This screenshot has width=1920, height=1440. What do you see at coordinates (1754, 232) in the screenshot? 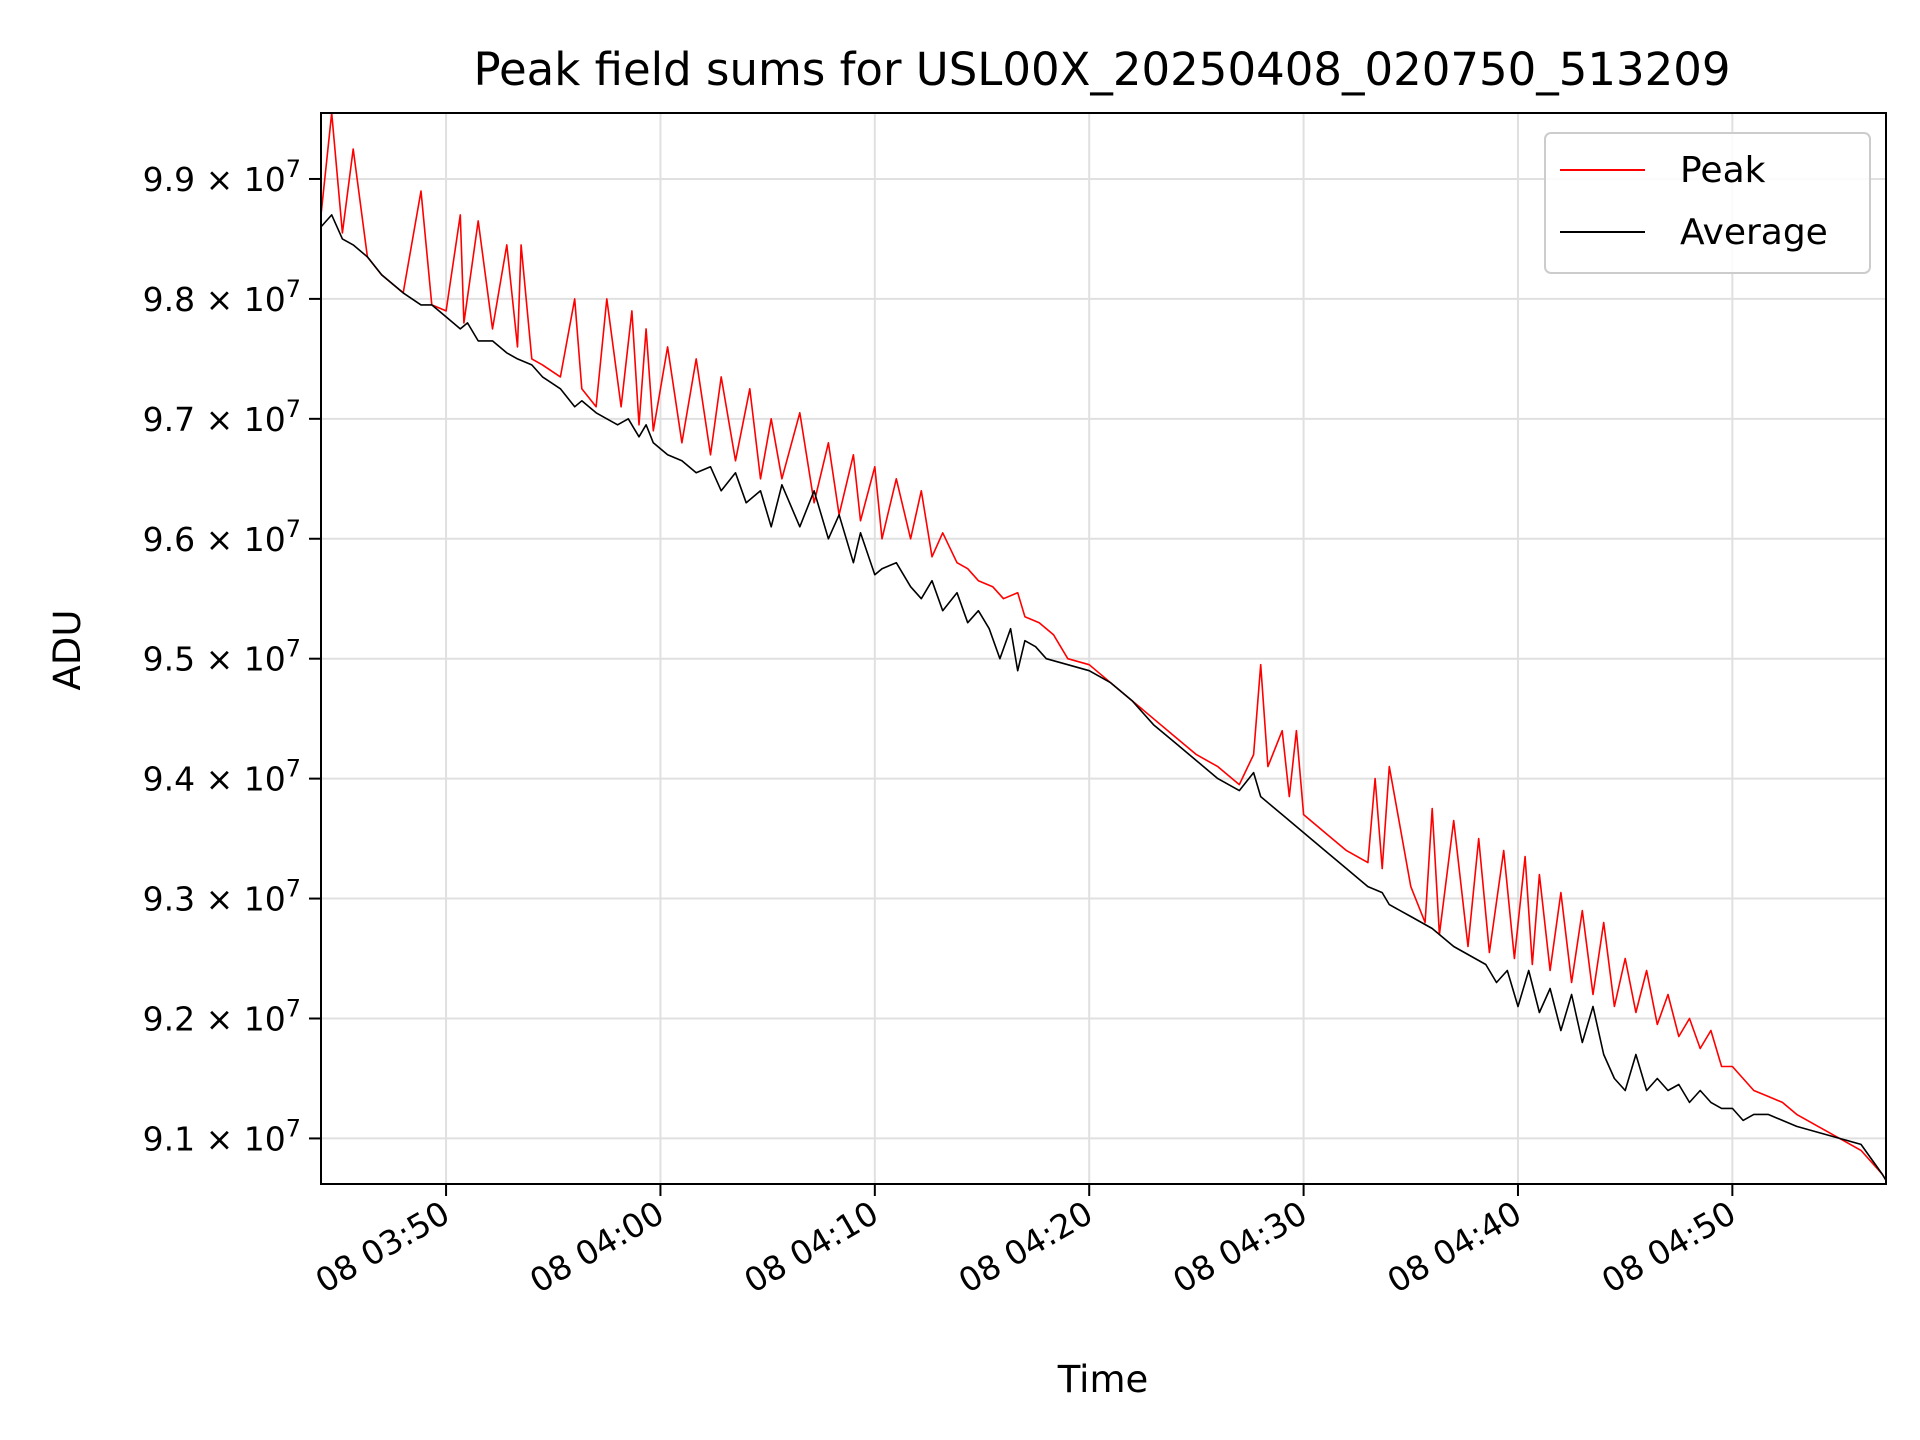
I see `legend-label-average: Average` at bounding box center [1754, 232].